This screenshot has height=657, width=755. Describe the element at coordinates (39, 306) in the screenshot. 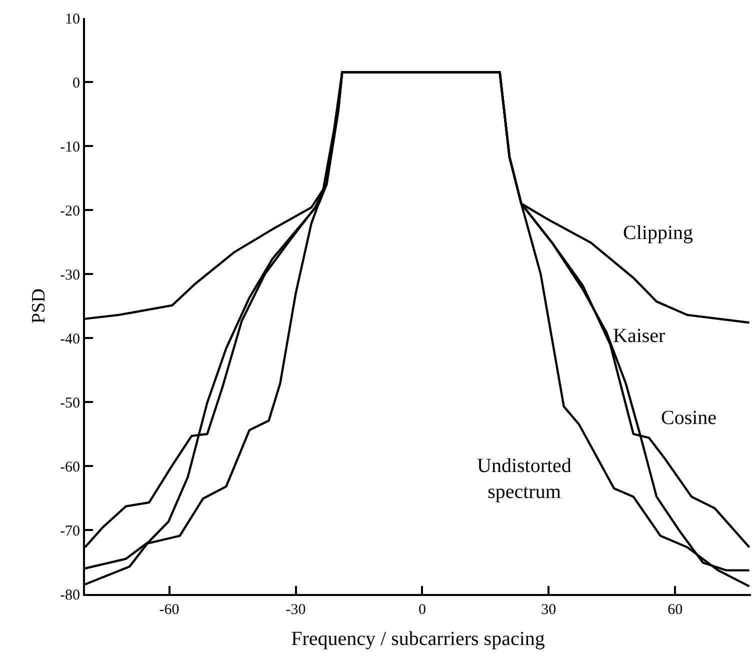

I see `y-axis-title: PSD` at that location.